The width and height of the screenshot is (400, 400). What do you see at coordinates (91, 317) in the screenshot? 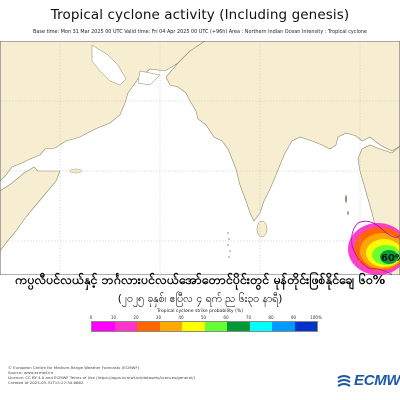
I see `colorbar-tick: 0` at bounding box center [91, 317].